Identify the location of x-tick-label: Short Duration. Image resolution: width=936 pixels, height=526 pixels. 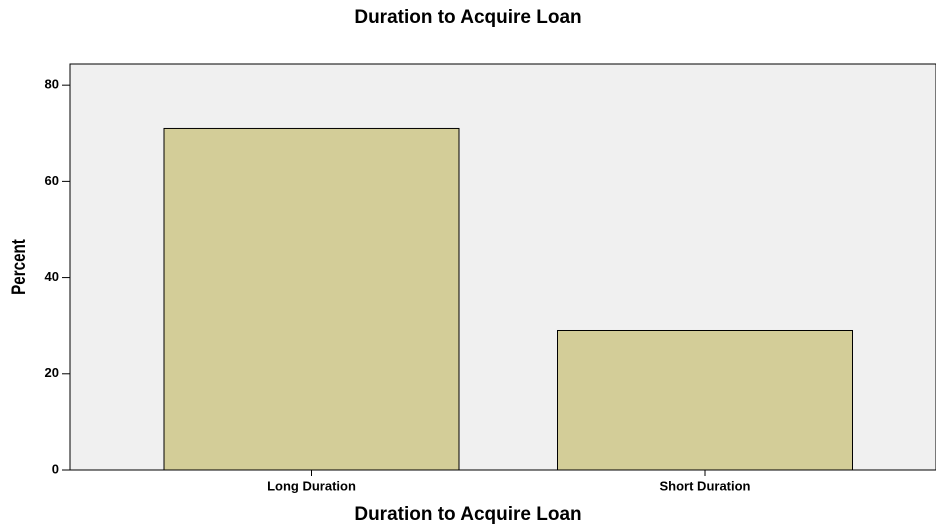
(705, 485).